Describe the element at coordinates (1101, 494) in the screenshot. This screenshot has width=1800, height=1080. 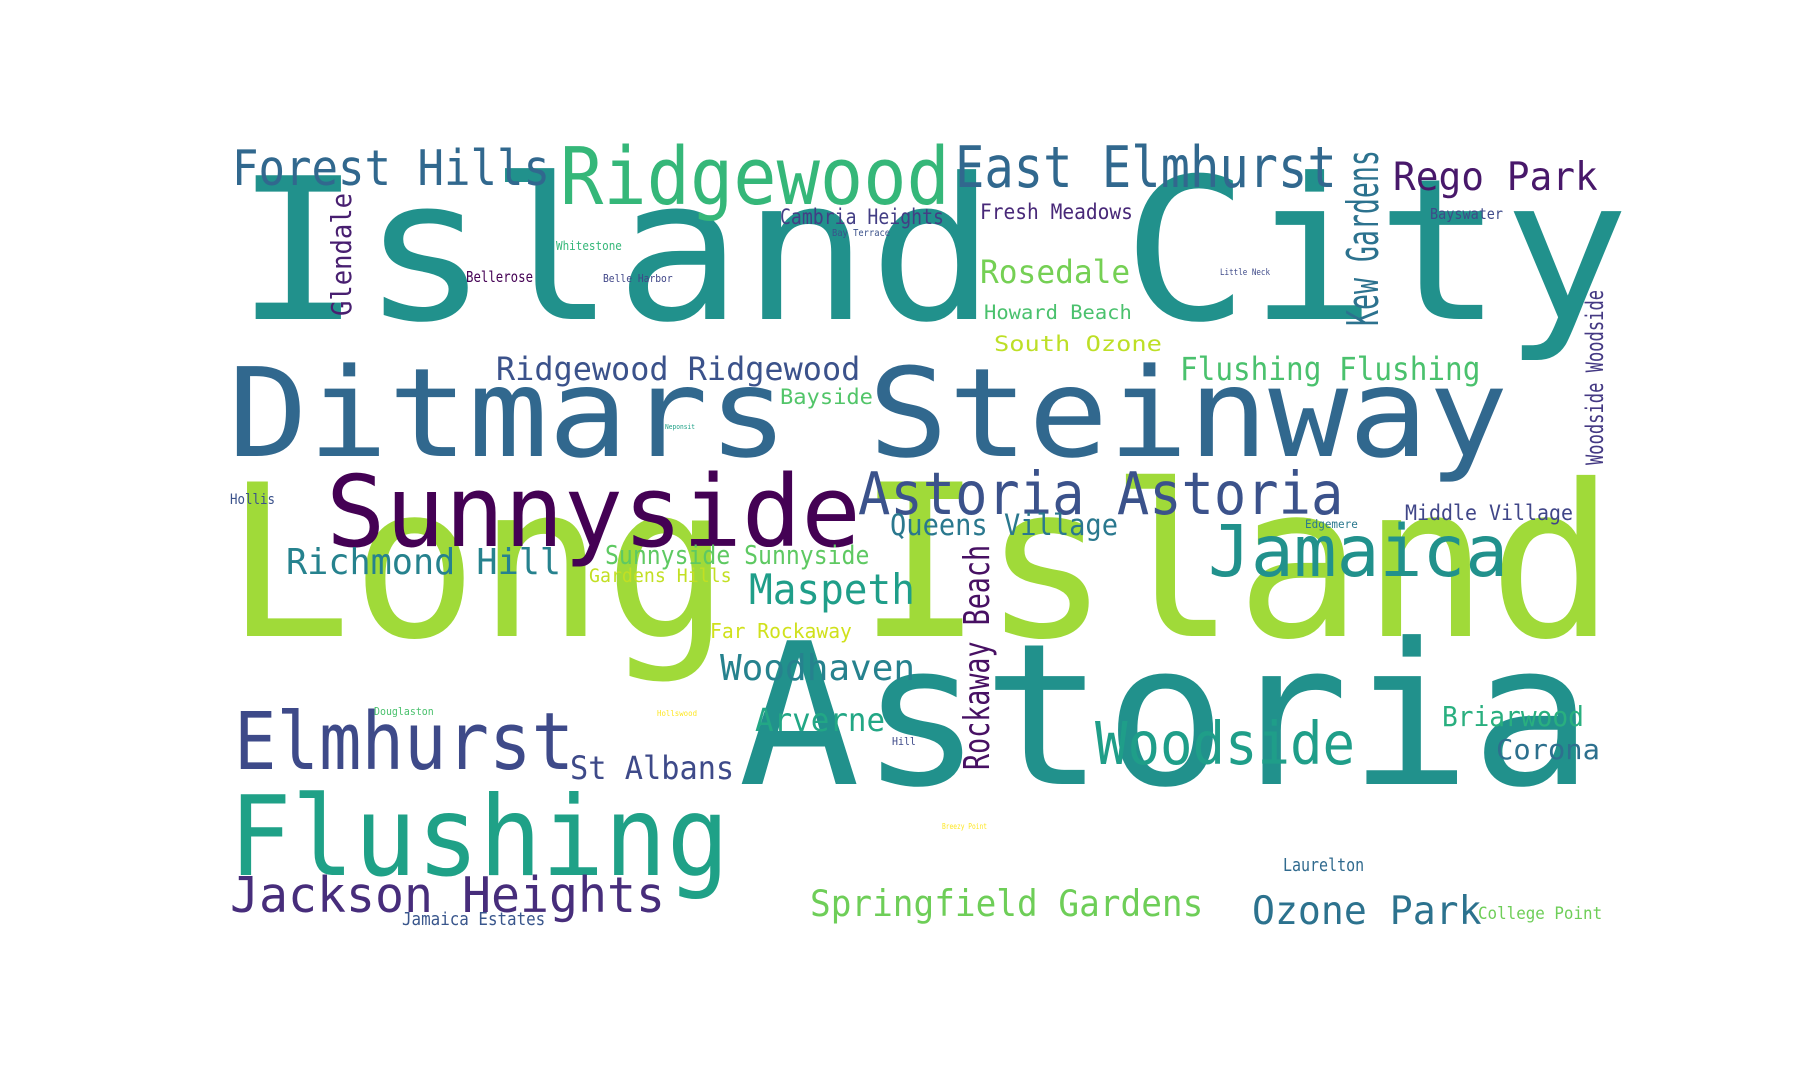
I see `word-astoria-astoria: Astoria Astoria` at that location.